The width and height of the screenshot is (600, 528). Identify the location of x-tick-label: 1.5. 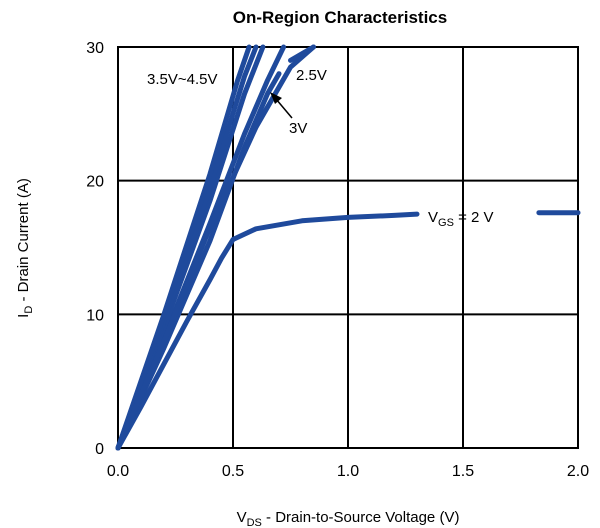
(463, 471).